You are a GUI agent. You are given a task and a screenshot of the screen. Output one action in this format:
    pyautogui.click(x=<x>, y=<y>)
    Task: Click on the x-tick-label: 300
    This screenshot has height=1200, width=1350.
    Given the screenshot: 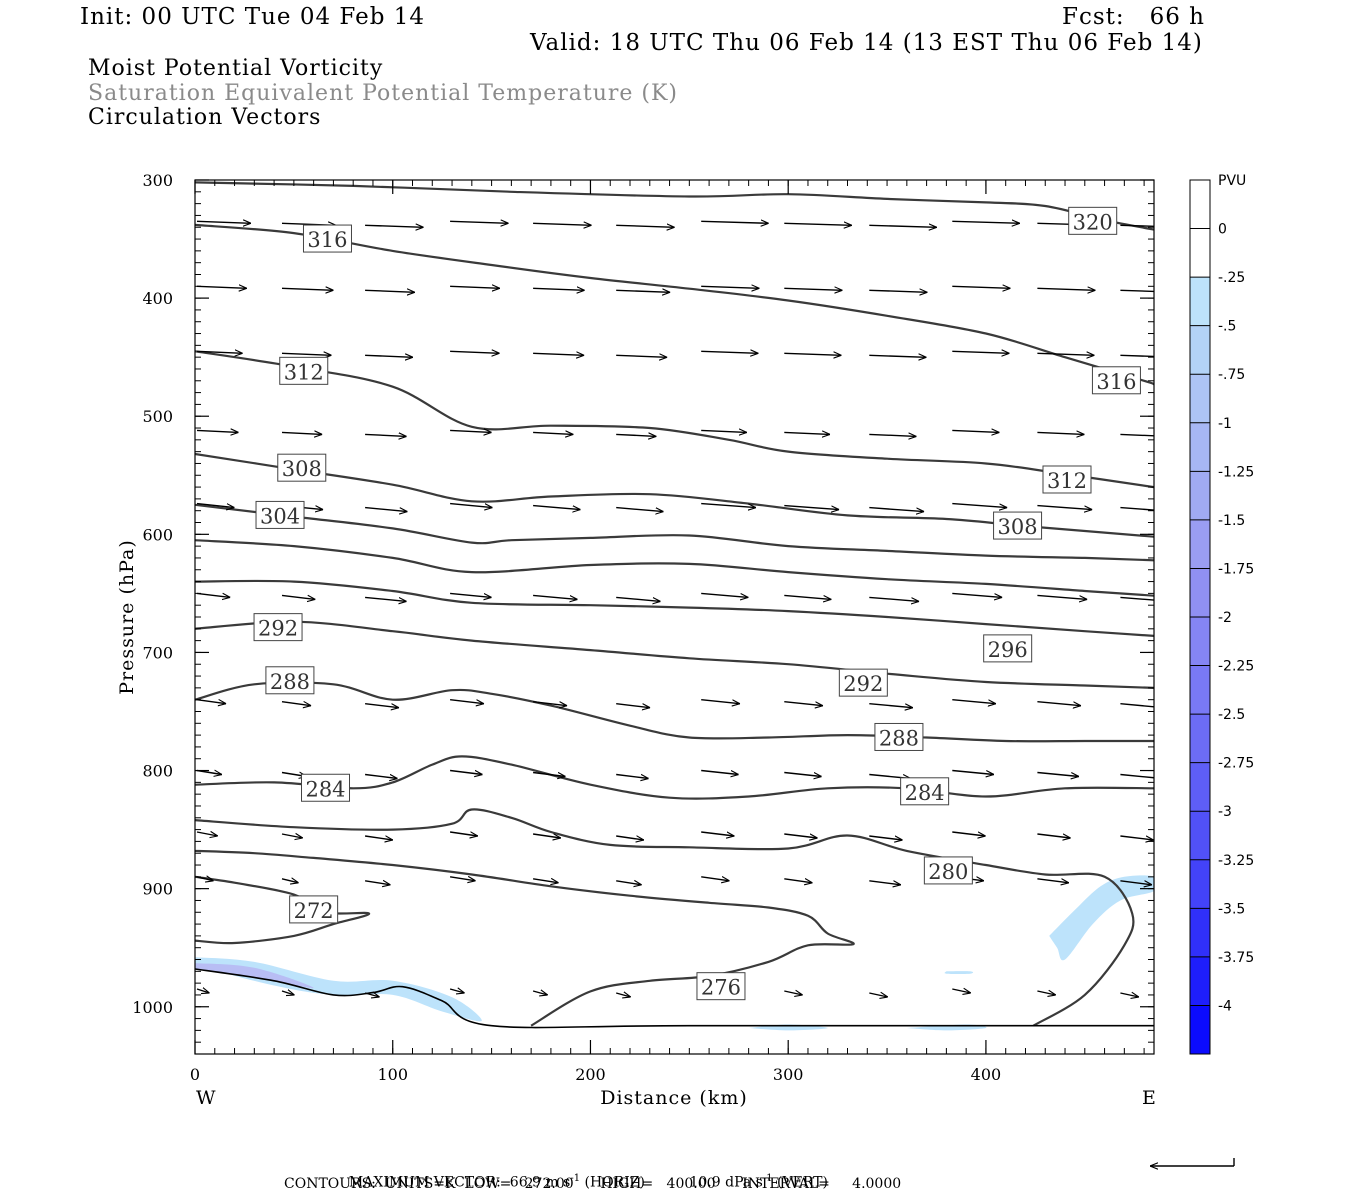 What is the action you would take?
    pyautogui.click(x=788, y=1074)
    